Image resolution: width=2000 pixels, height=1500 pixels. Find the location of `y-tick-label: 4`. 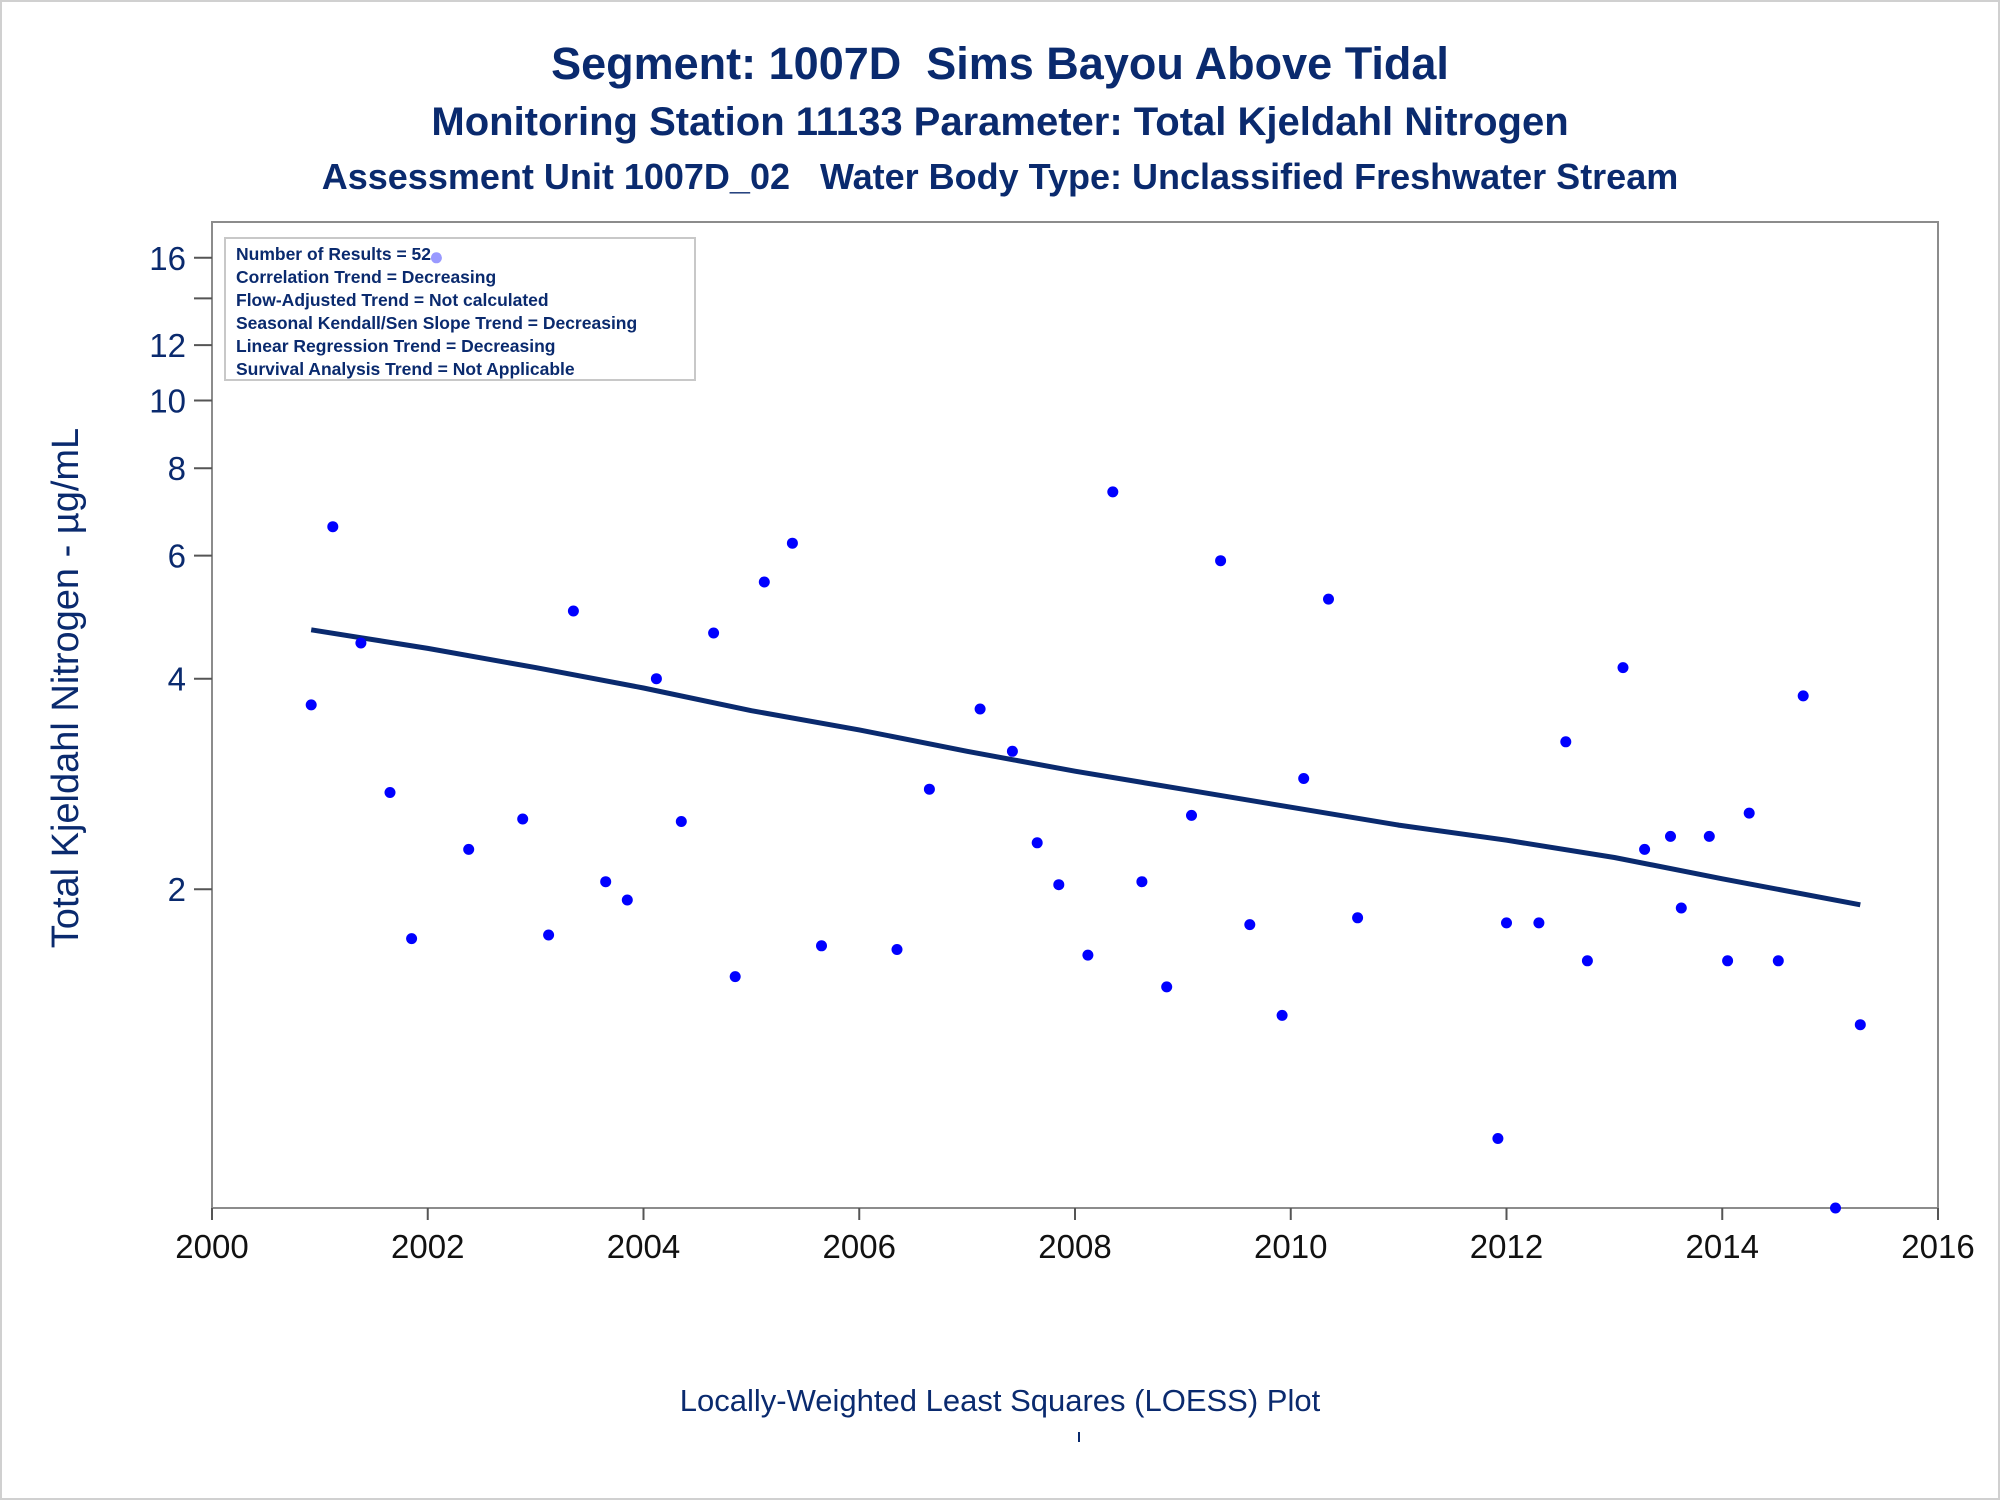

y-tick-label: 4 is located at coordinates (177, 679).